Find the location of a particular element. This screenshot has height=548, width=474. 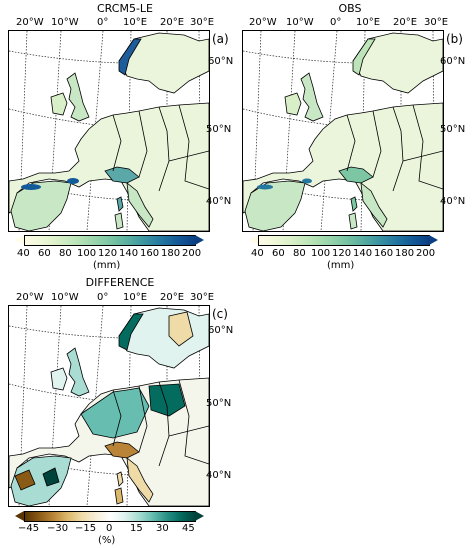

lon-label-20e-b: 20°E is located at coordinates (405, 22).